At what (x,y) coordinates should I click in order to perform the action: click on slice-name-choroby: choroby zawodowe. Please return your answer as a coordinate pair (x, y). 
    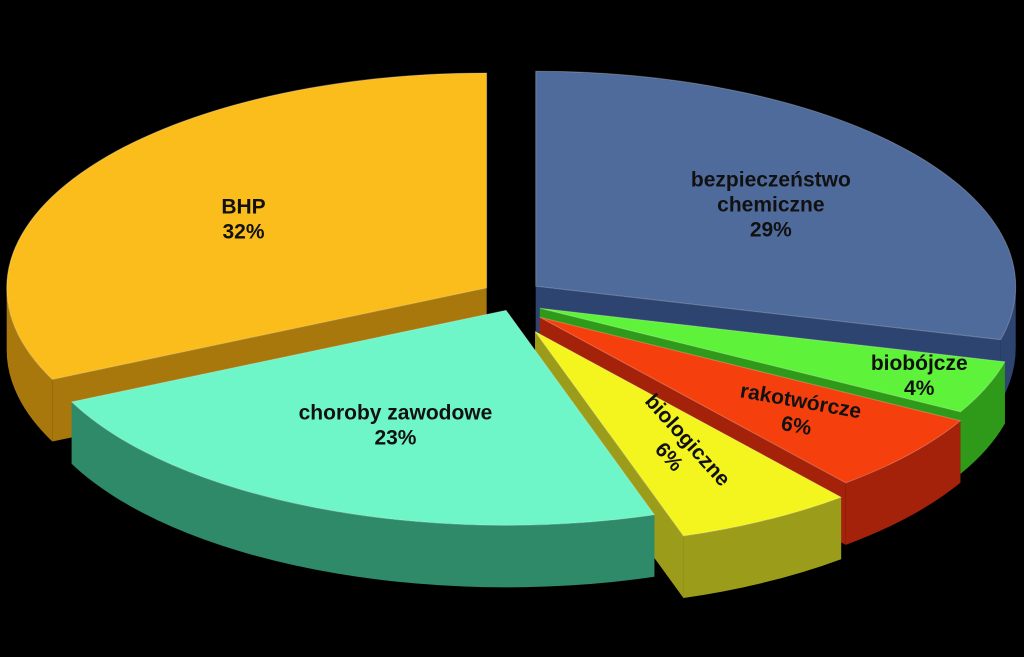
    Looking at the image, I should click on (396, 412).